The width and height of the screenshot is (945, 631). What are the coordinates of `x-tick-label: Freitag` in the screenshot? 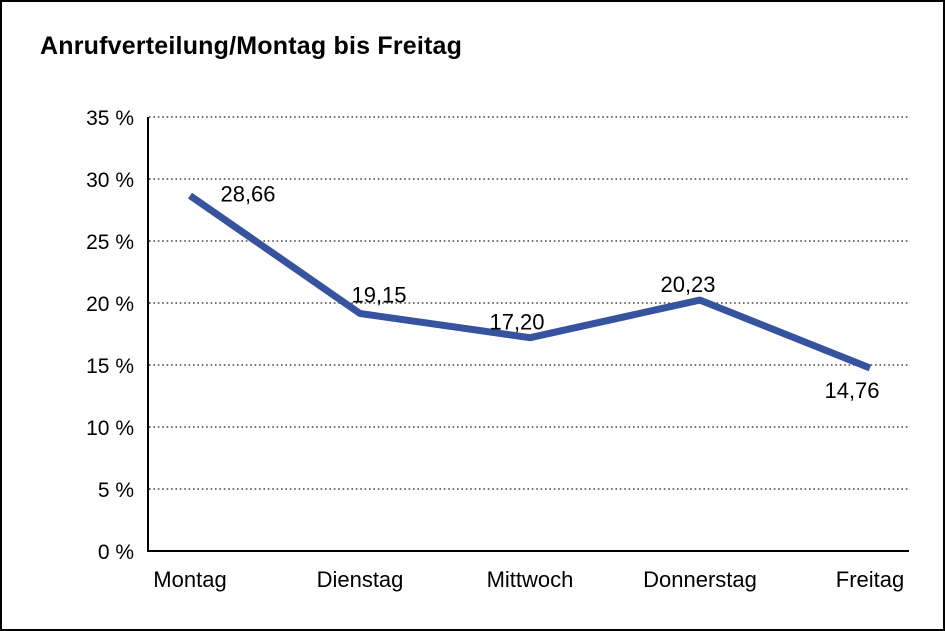 It's located at (870, 579).